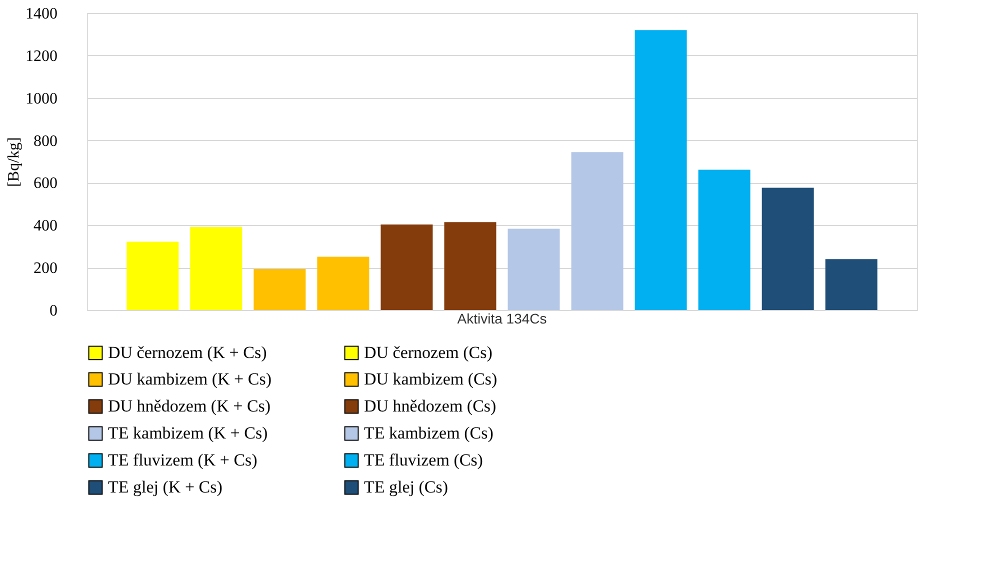 The image size is (994, 569). Describe the element at coordinates (190, 379) in the screenshot. I see `legend-label: DU kambizem (K + Cs)` at that location.